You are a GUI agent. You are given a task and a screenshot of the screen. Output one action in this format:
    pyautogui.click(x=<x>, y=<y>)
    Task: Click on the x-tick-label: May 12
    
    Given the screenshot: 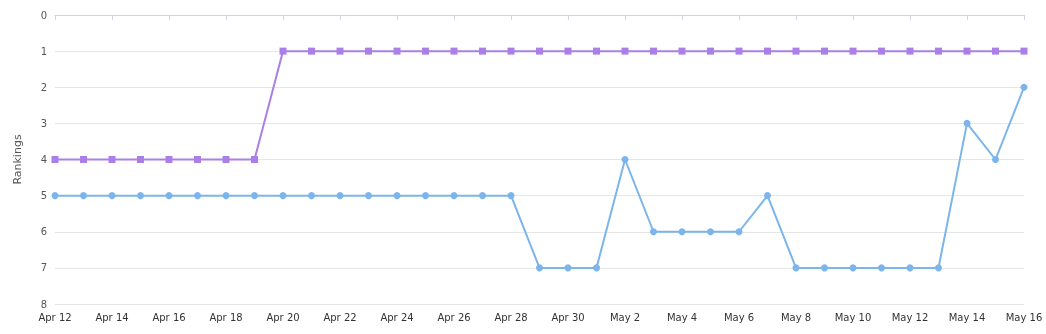 What is the action you would take?
    pyautogui.click(x=910, y=317)
    